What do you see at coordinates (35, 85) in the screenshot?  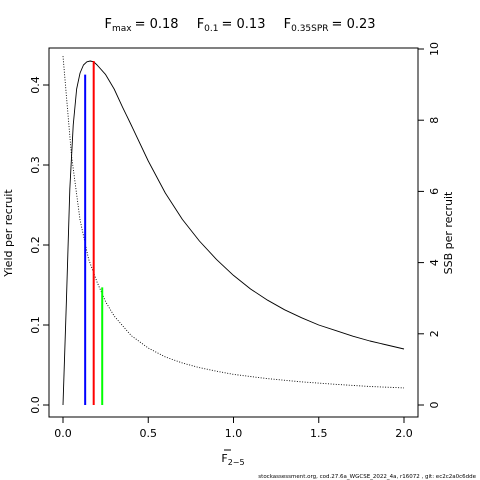 I see `y-left-tick-label-4: 0.4` at bounding box center [35, 85].